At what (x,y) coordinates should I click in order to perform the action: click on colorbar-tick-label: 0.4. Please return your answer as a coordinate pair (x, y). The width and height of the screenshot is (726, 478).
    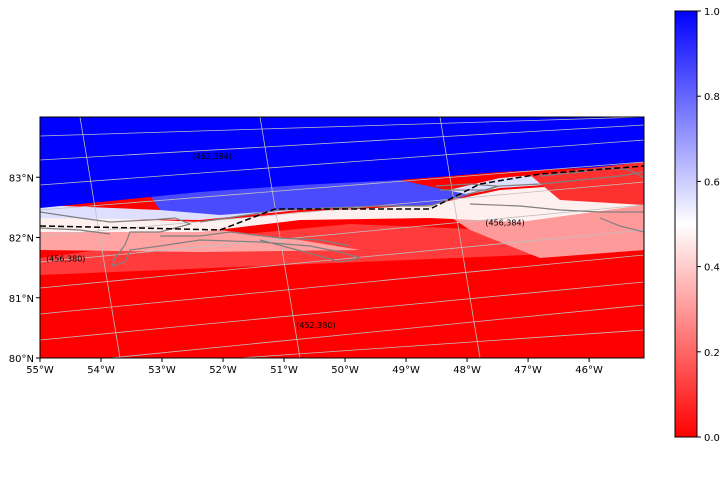
    Looking at the image, I should click on (712, 268).